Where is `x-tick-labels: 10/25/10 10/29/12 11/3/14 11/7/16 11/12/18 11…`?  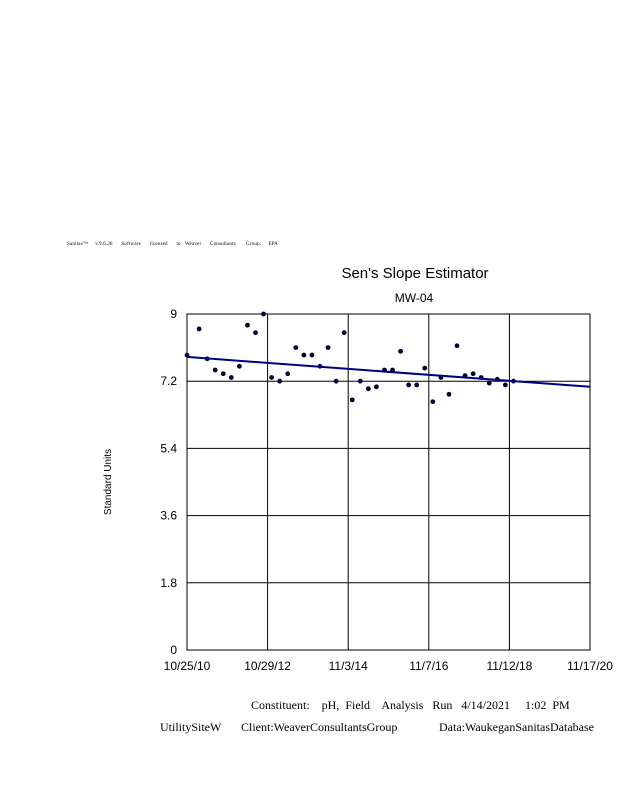 x-tick-labels: 10/25/10 10/29/12 11/3/14 11/7/16 11/12/18 11… is located at coordinates (389, 666).